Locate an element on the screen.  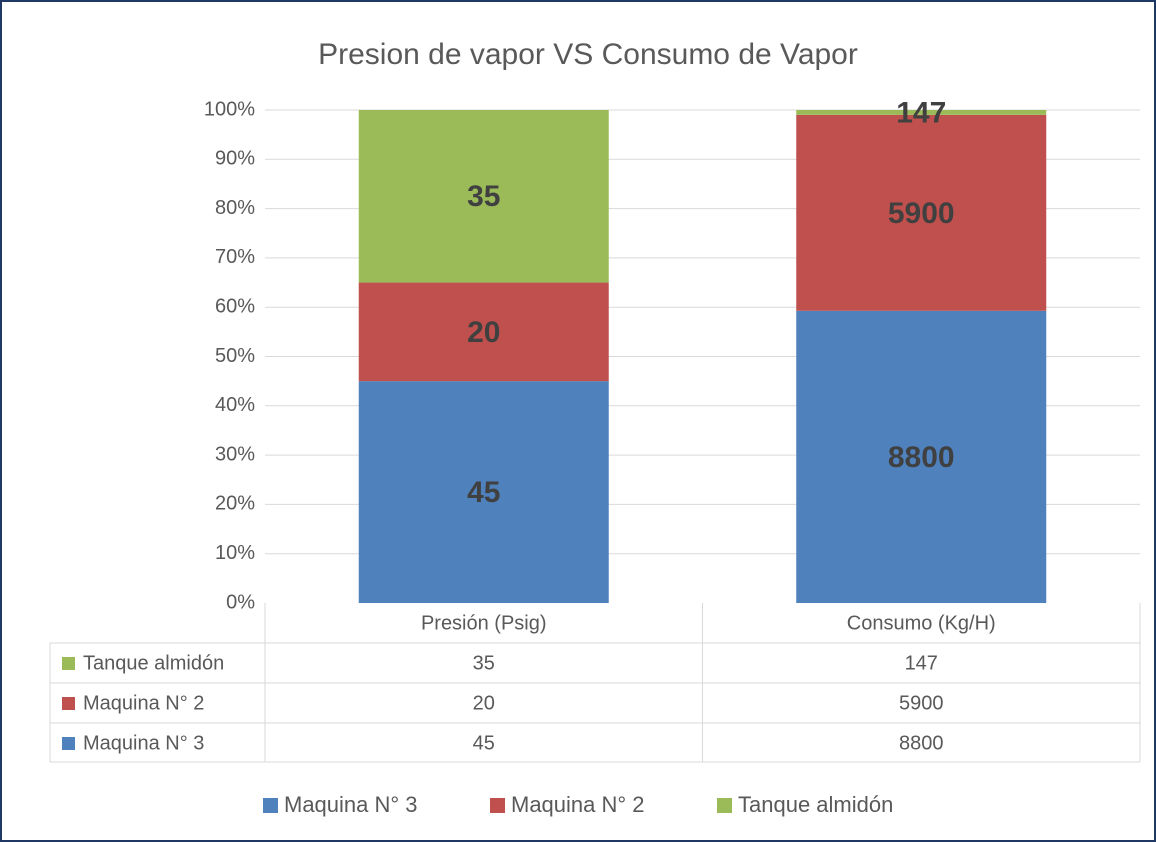
table-cell: 5900 is located at coordinates (921, 703).